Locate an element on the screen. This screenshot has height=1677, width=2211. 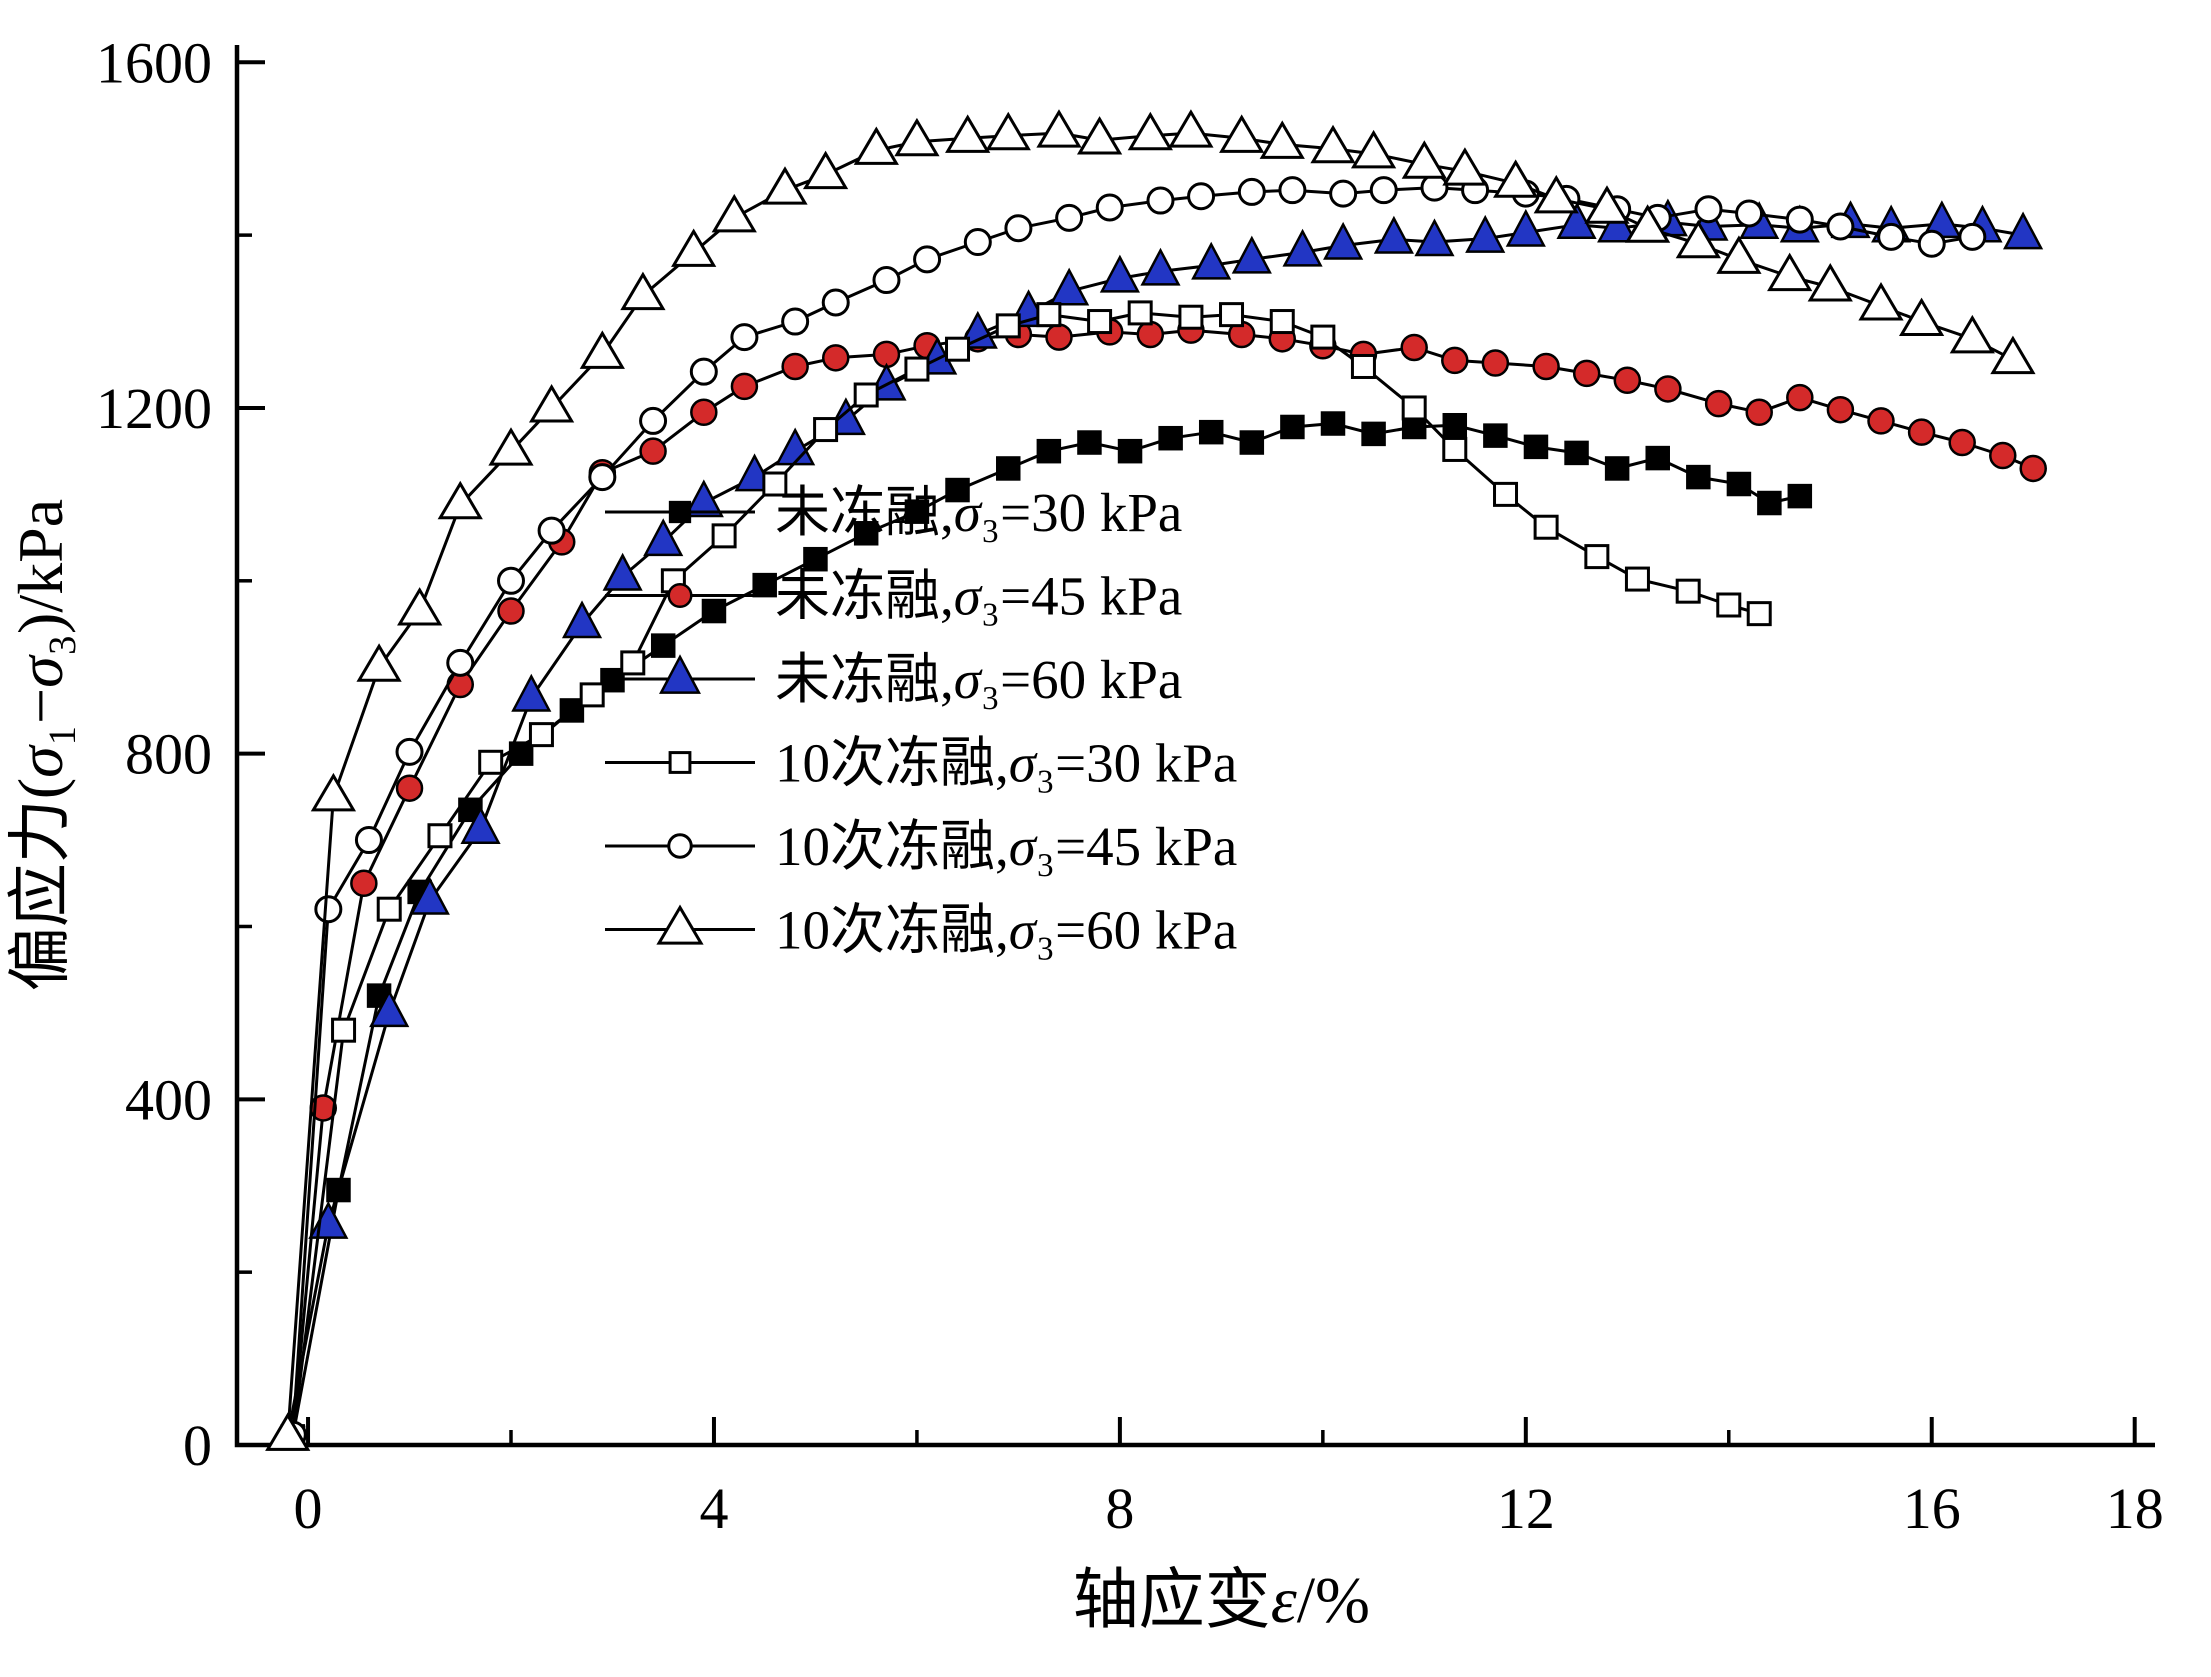
y-tick-label: 1600 is located at coordinates (154, 62).